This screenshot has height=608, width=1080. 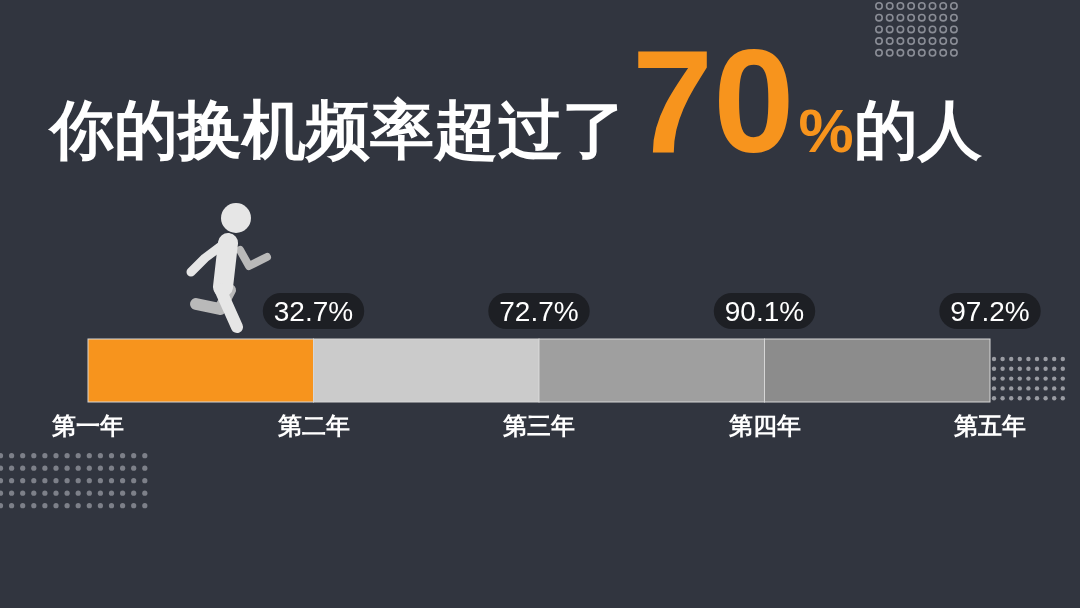 I want to click on category-label: 第三年, so click(x=539, y=425).